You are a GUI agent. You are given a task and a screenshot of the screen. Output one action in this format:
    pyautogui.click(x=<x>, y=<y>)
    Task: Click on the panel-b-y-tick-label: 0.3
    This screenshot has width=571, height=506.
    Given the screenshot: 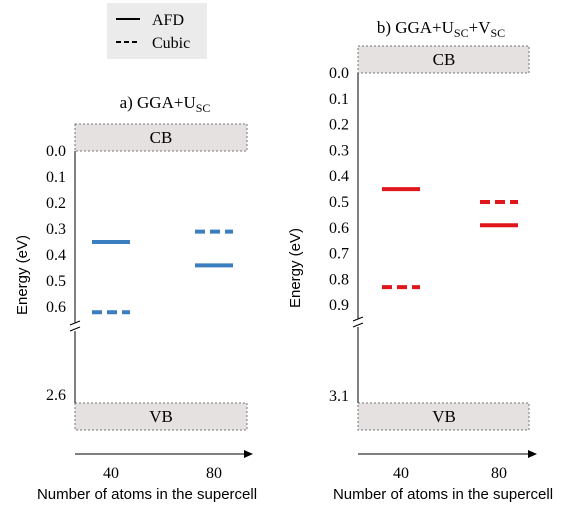 What is the action you would take?
    pyautogui.click(x=339, y=150)
    